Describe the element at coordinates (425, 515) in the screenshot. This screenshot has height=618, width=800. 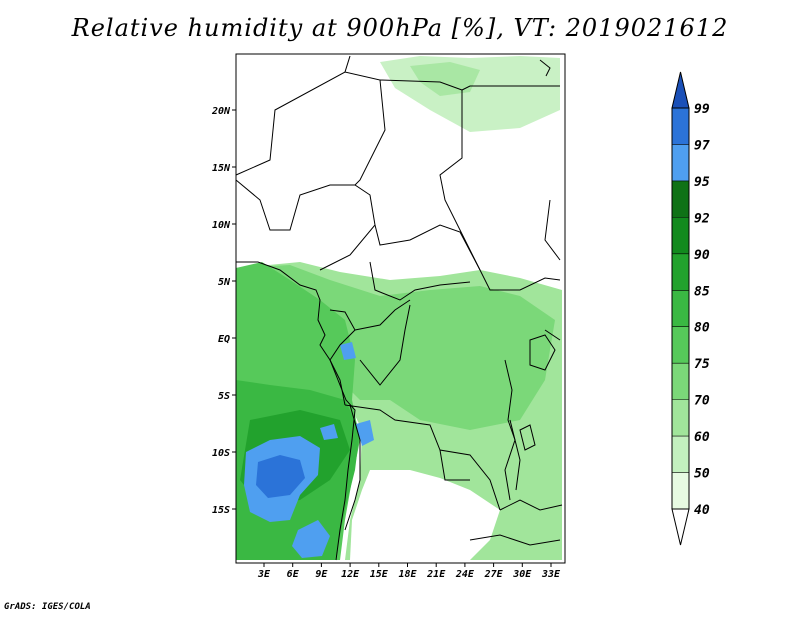
I see `dry-interior` at that location.